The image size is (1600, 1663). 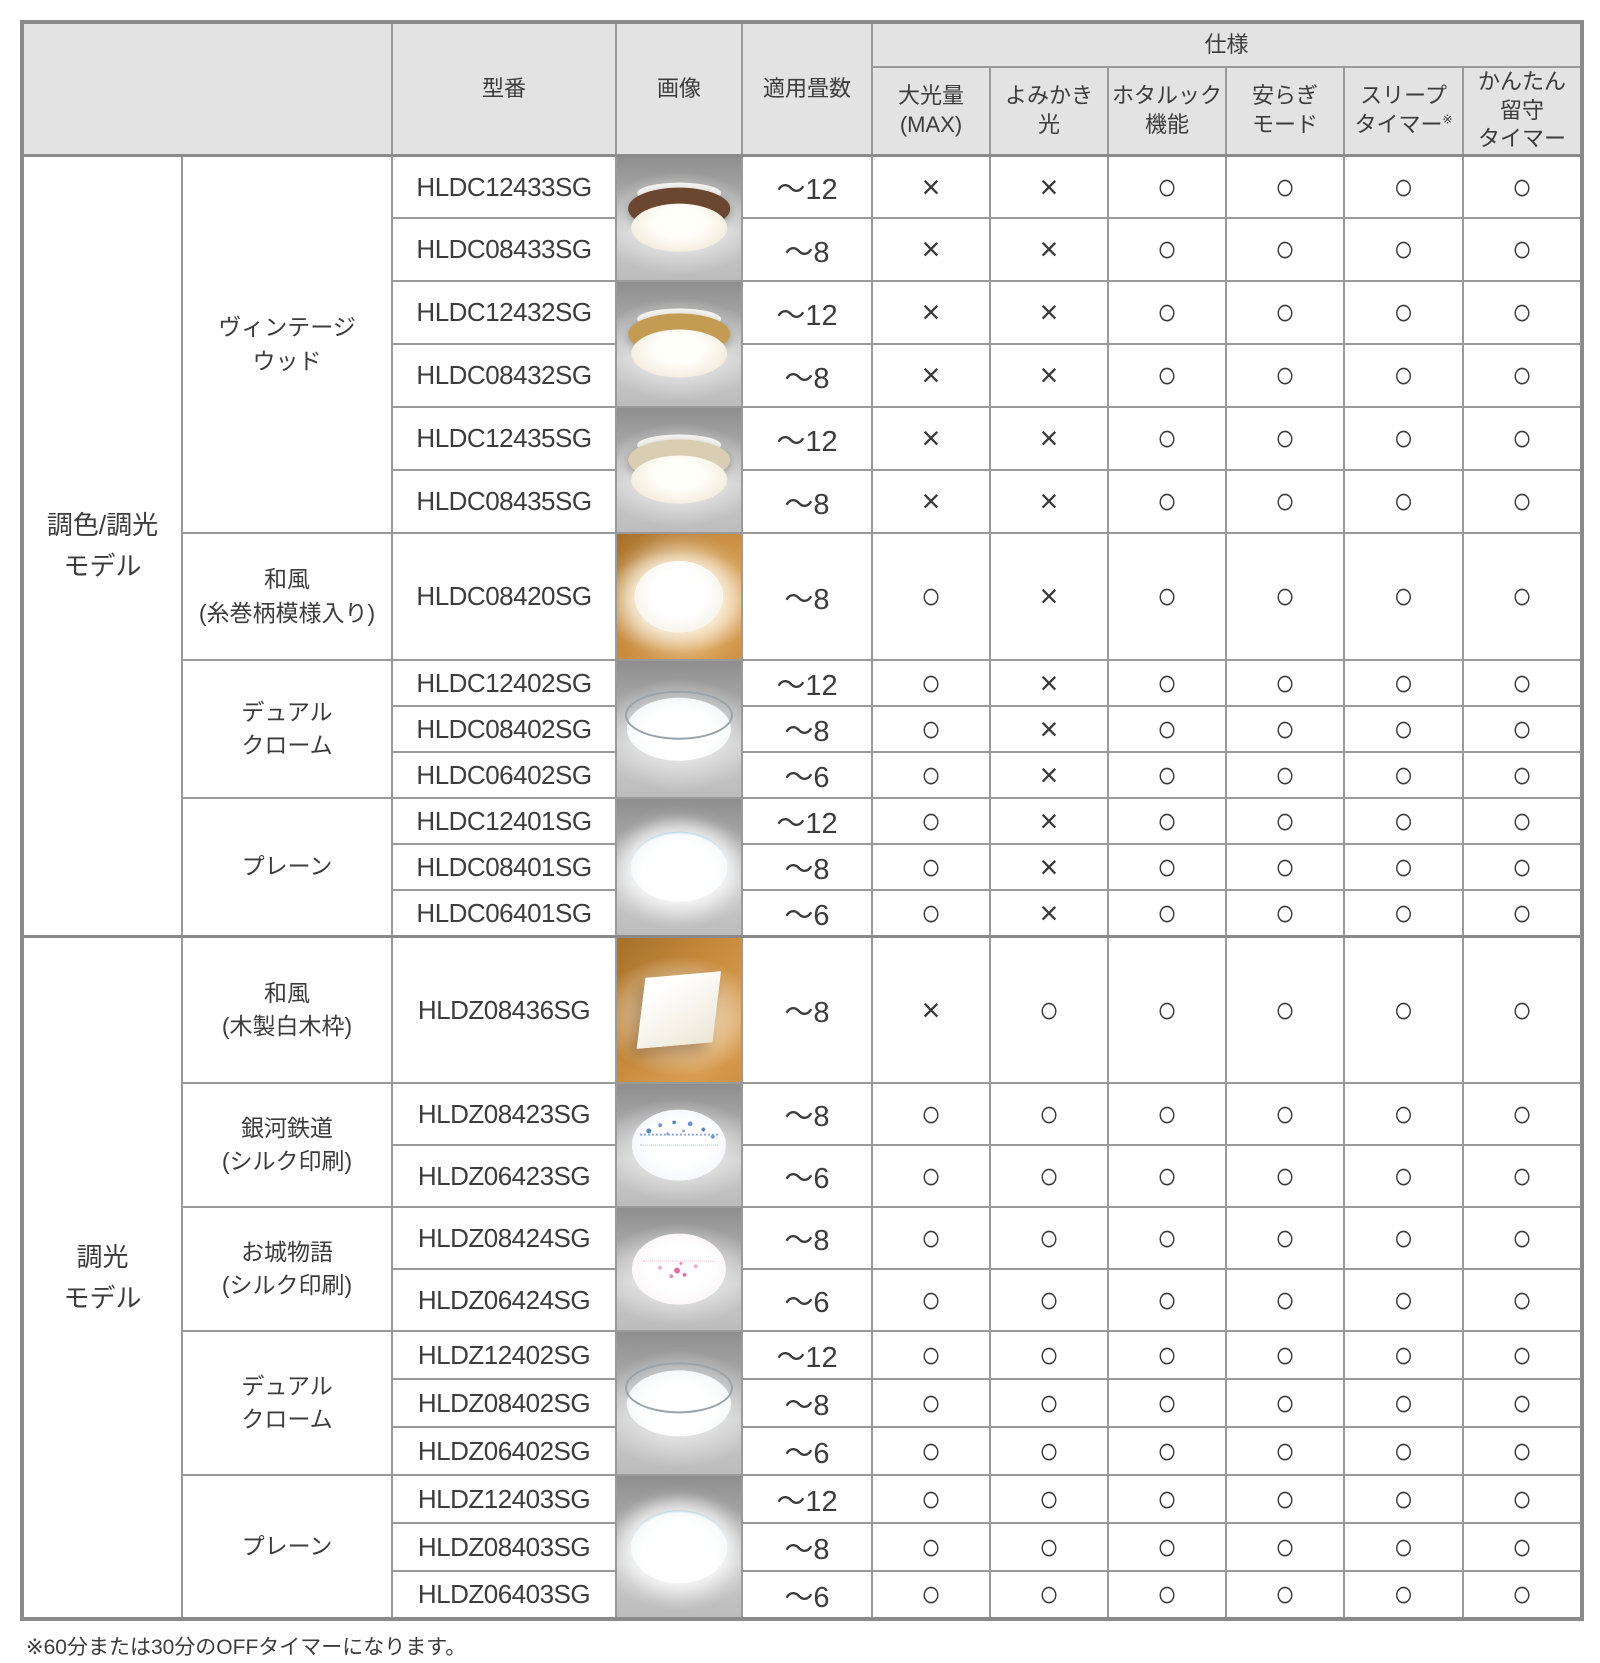 I want to click on series-name-cell: 和風 (糸巻柄模様入り), so click(x=287, y=597).